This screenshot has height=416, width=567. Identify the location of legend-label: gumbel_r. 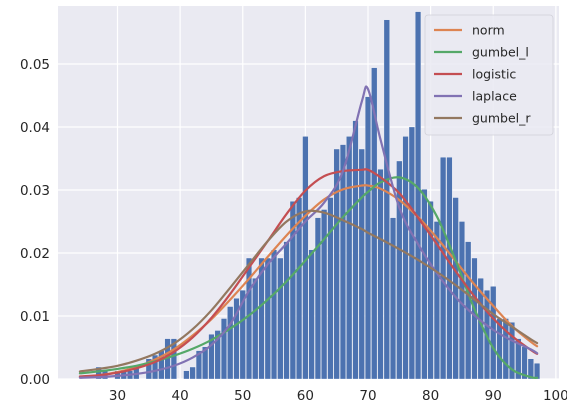
(501, 118).